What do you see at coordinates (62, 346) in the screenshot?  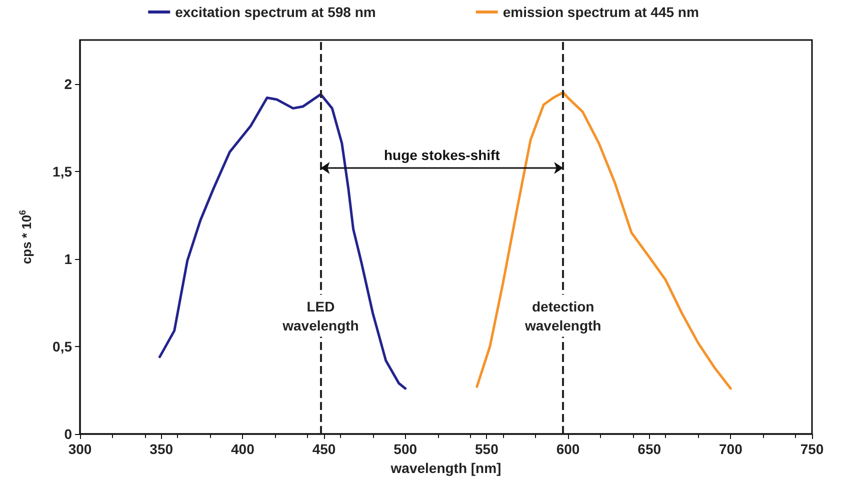 I see `y-tick-label: 0,5` at bounding box center [62, 346].